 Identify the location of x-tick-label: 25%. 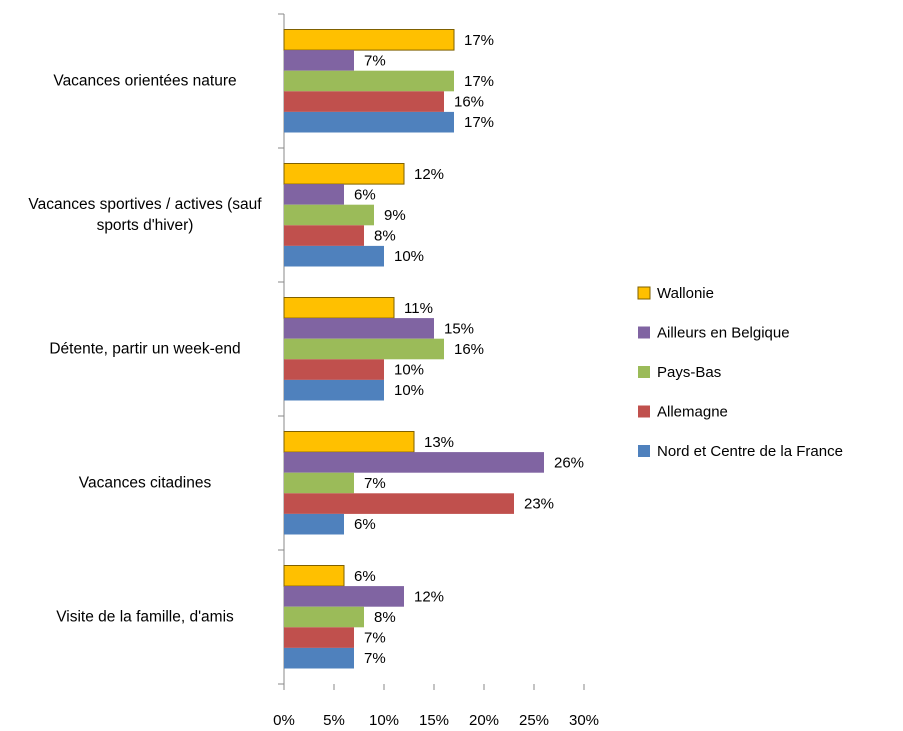
(534, 720).